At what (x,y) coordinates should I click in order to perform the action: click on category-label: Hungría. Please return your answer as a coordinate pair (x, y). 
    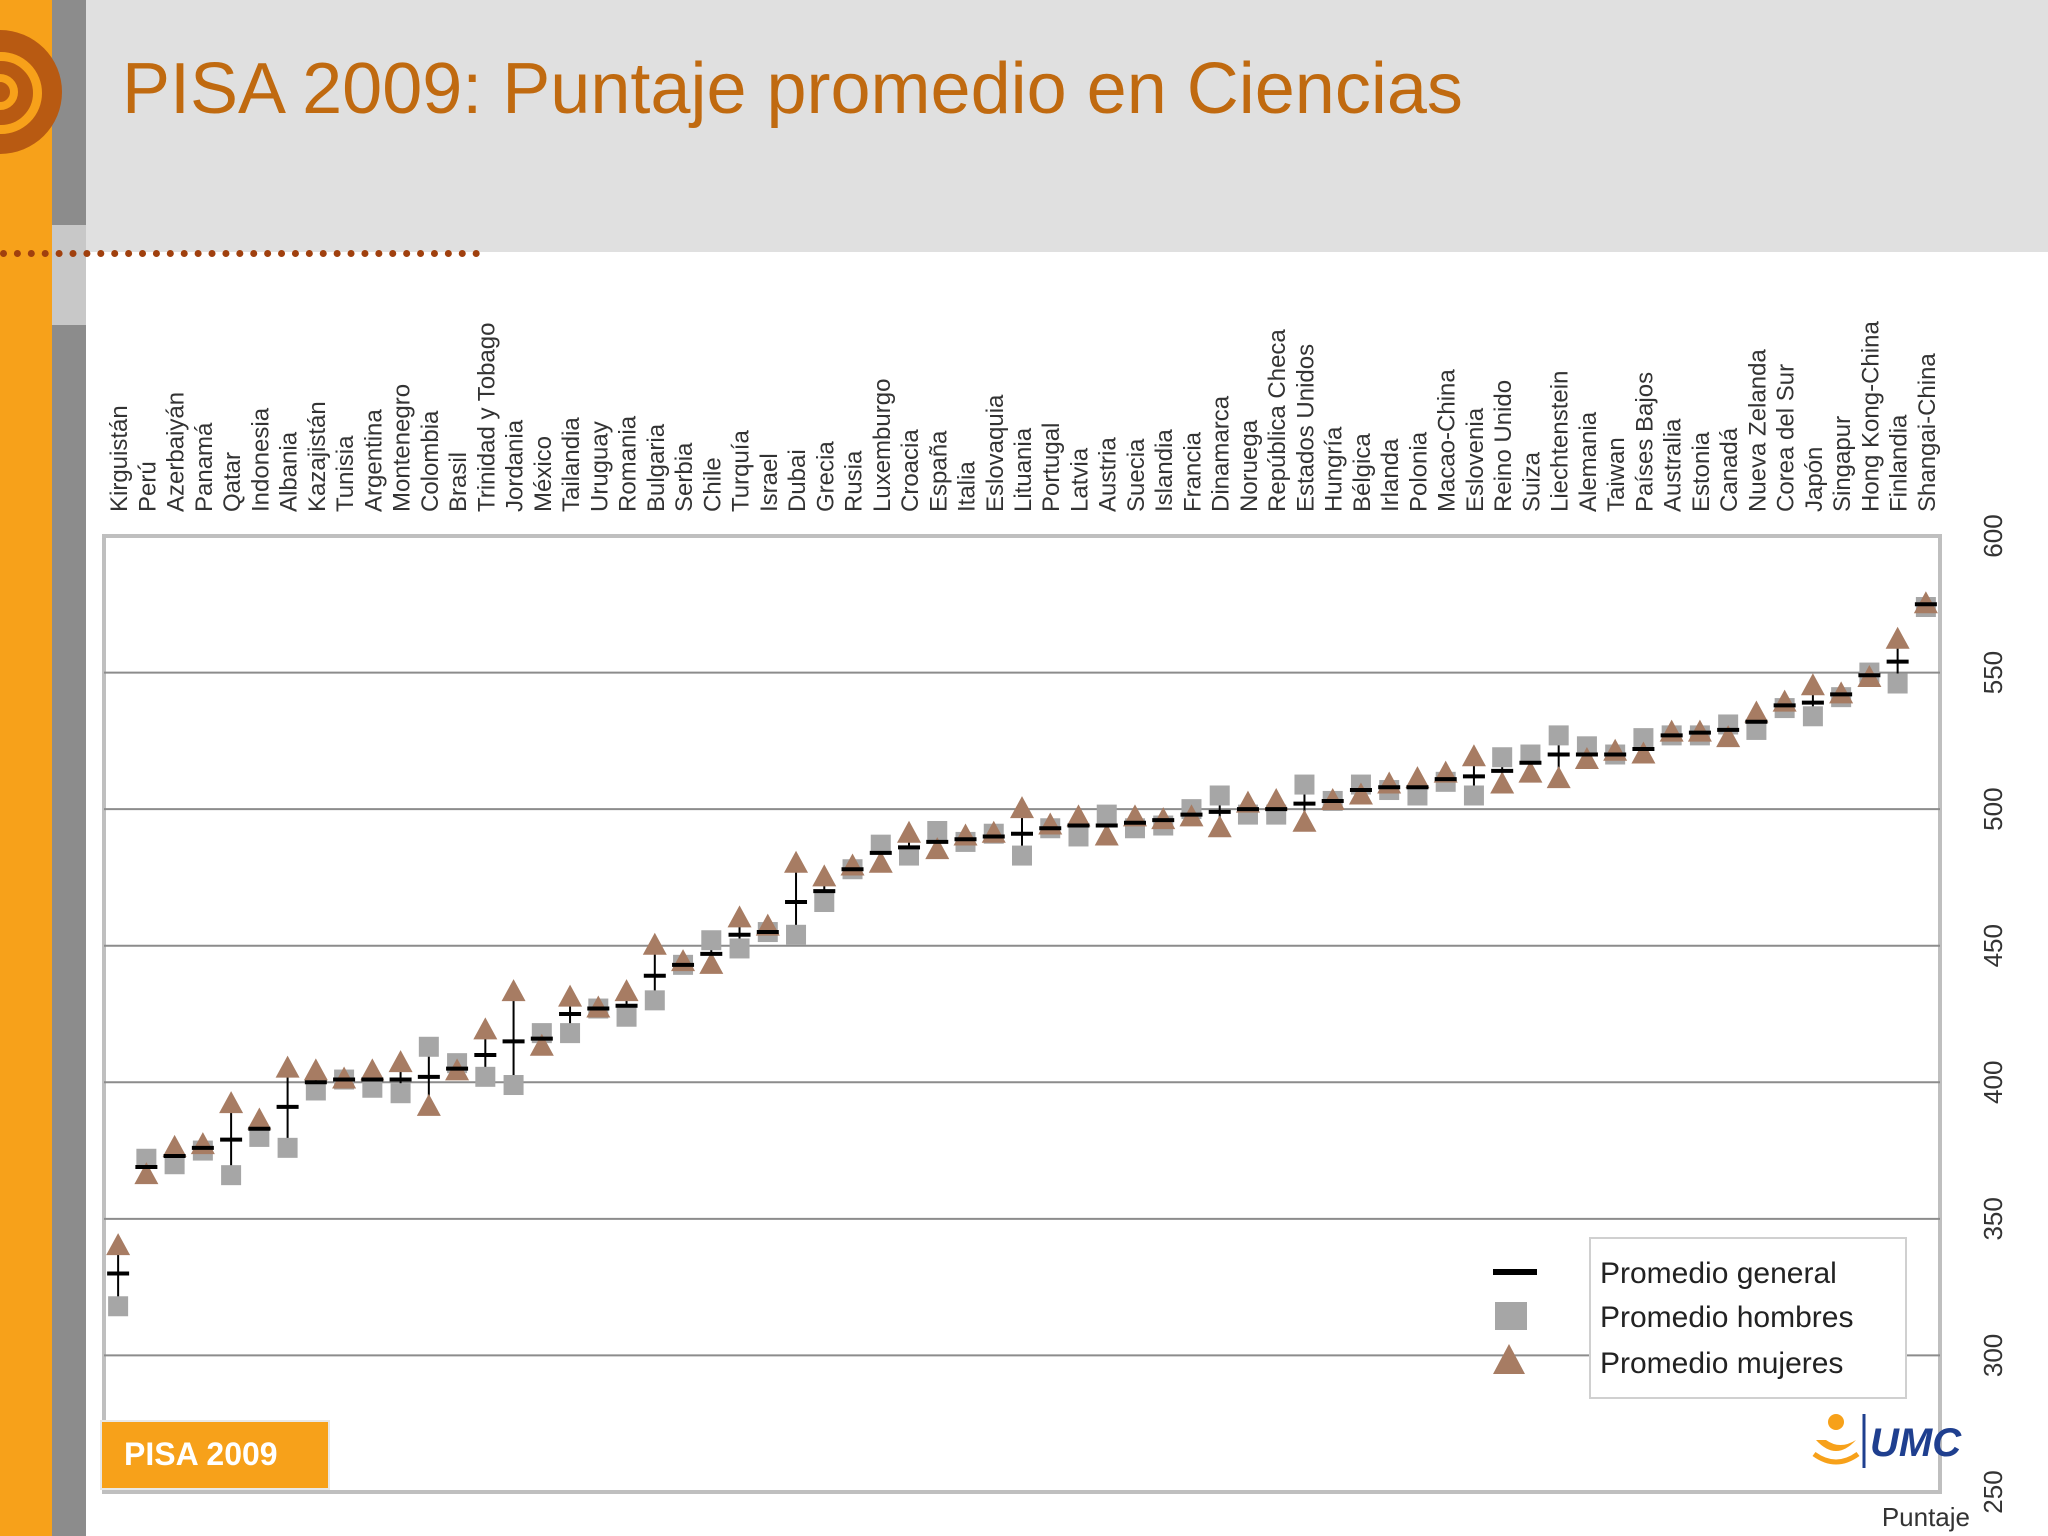
    Looking at the image, I should click on (1334, 469).